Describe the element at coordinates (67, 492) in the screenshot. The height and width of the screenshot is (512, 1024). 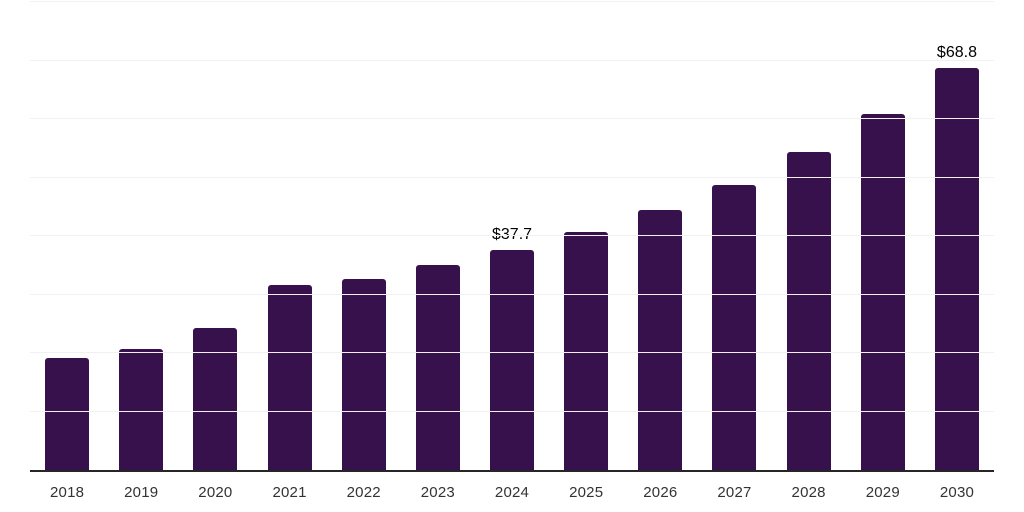
I see `x-tick-label-2018: 2018` at that location.